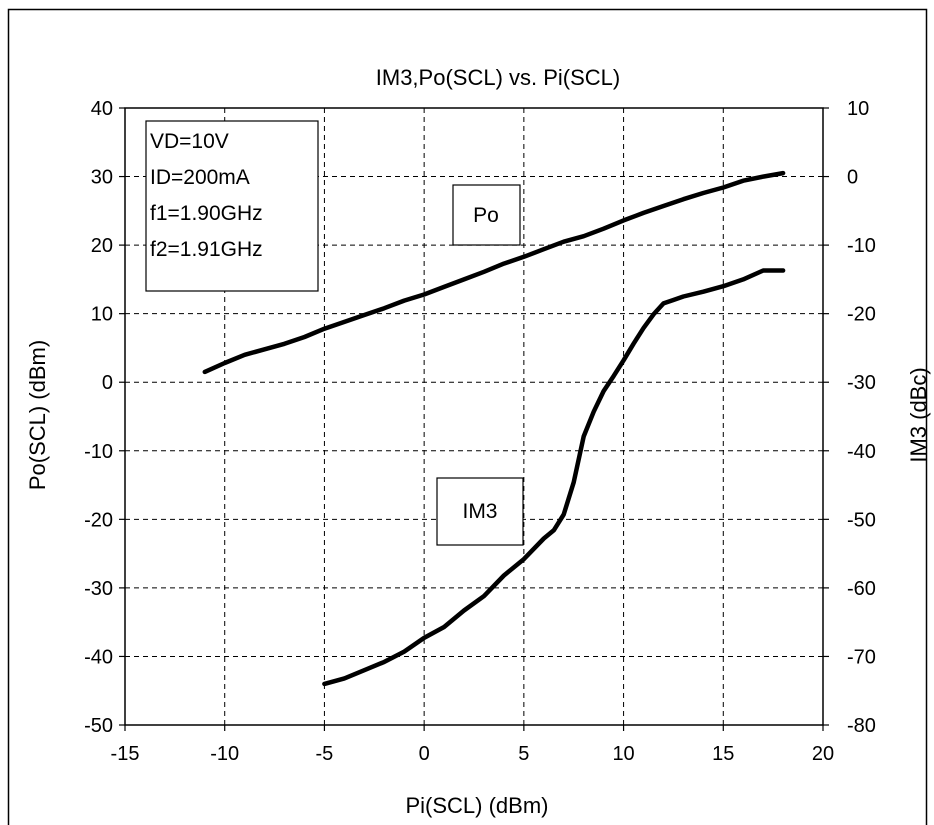 This screenshot has height=825, width=934. What do you see at coordinates (861, 657) in the screenshot?
I see `y2-tick-label: -70` at bounding box center [861, 657].